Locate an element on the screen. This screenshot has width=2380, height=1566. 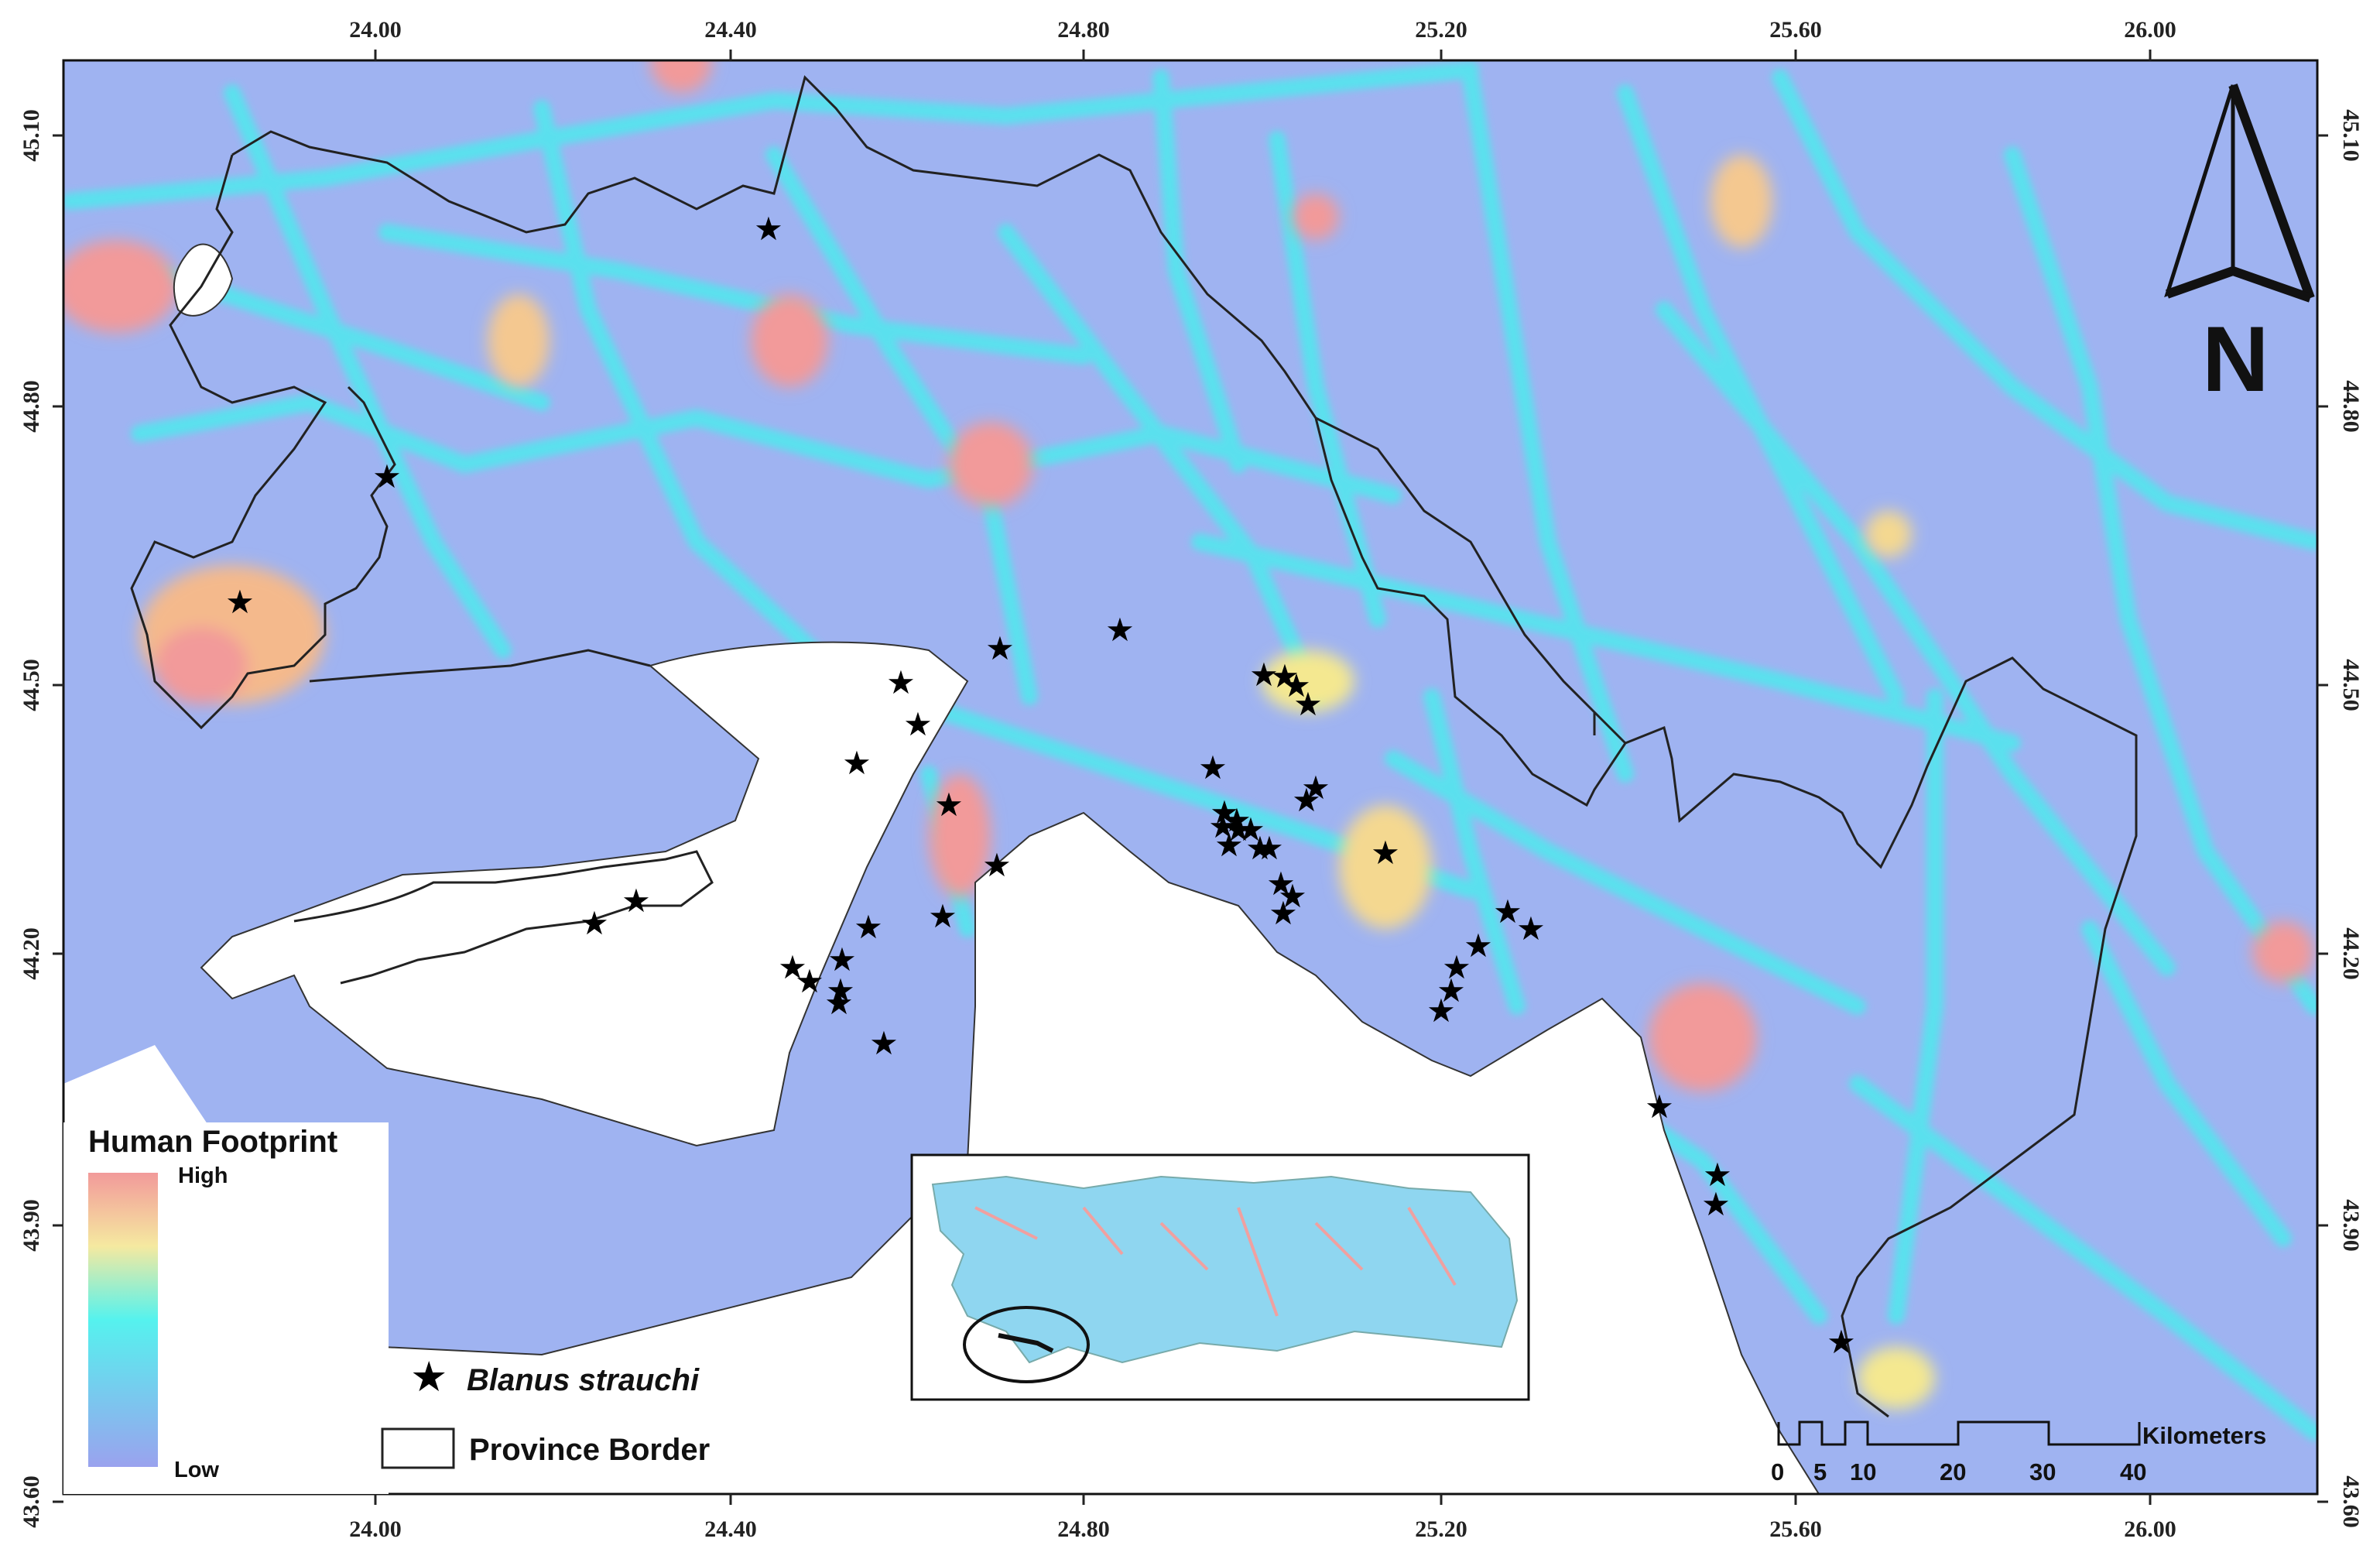
x-tick-label-bottom: 26.00 is located at coordinates (2150, 1529).